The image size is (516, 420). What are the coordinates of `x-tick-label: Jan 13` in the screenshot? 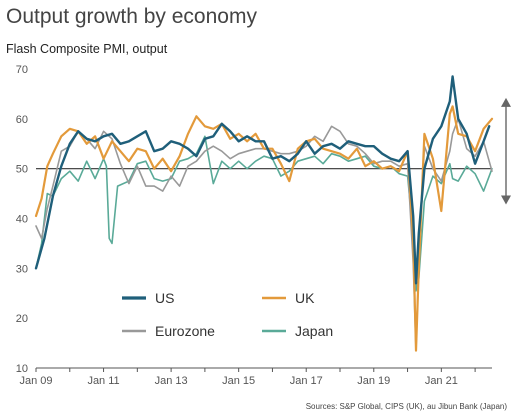 It's located at (171, 381).